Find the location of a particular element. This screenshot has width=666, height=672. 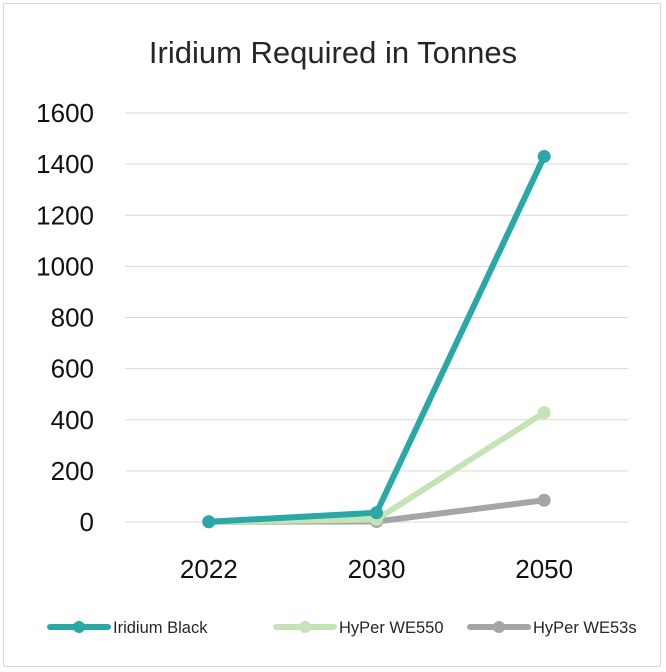

data-point-hyper-we550-2050 is located at coordinates (544, 413).